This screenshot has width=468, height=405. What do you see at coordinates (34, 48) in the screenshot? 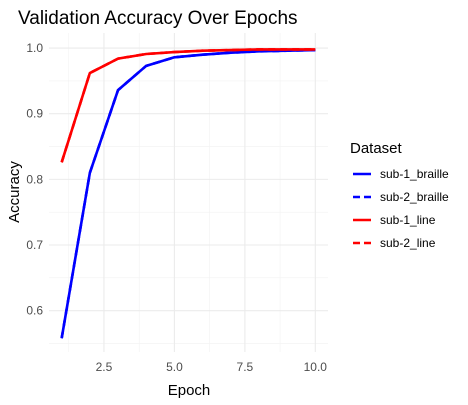
I see `y-tick-label: 1.0` at bounding box center [34, 48].